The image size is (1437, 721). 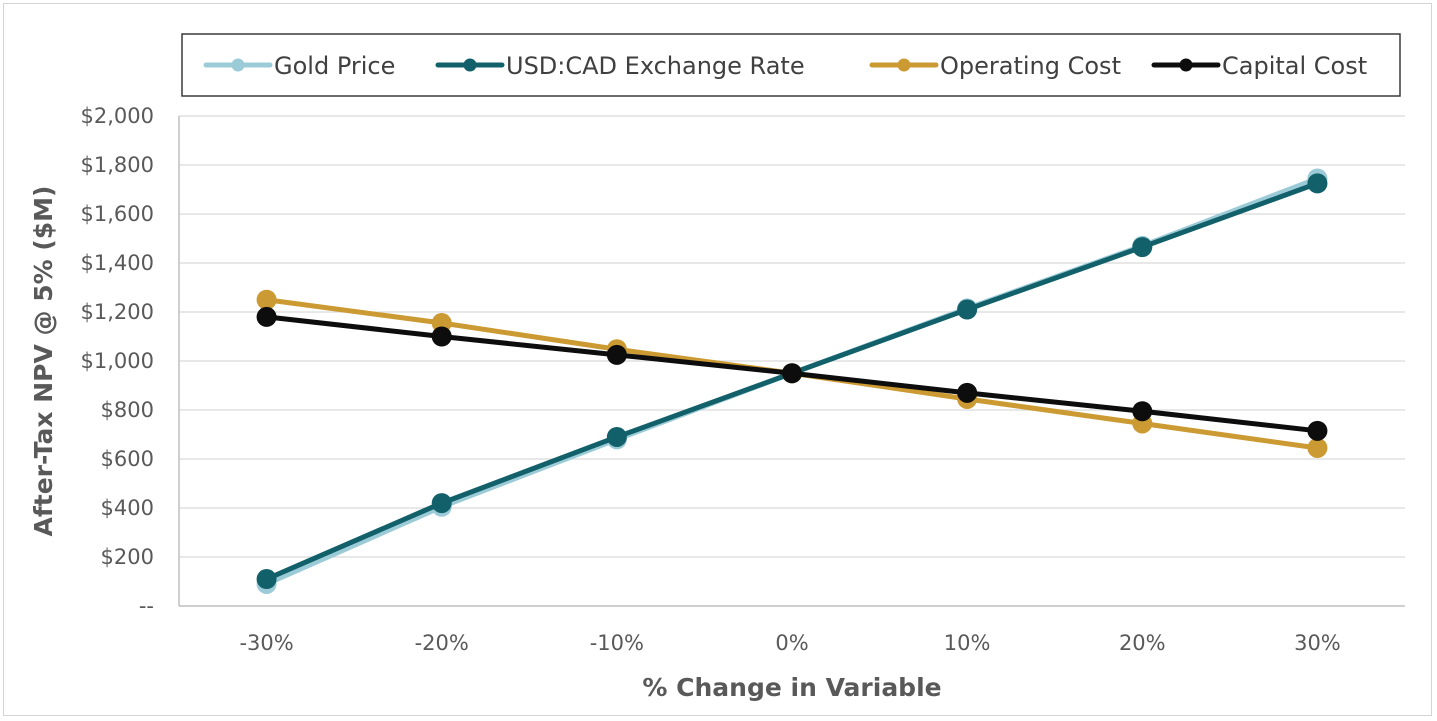 What do you see at coordinates (43, 361) in the screenshot?
I see `y-axis-title: After-Tax NPV @ 5% ($M)` at bounding box center [43, 361].